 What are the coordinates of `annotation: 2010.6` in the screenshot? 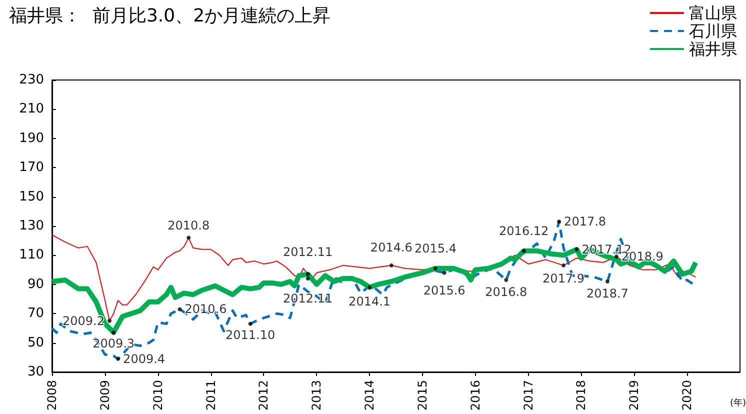 It's located at (205, 309).